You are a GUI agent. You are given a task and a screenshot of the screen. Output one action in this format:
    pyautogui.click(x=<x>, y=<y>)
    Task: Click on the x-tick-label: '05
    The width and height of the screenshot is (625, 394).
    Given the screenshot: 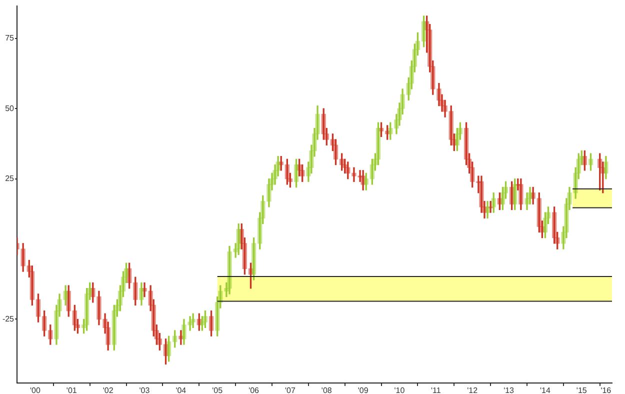 What is the action you would take?
    pyautogui.click(x=218, y=390)
    